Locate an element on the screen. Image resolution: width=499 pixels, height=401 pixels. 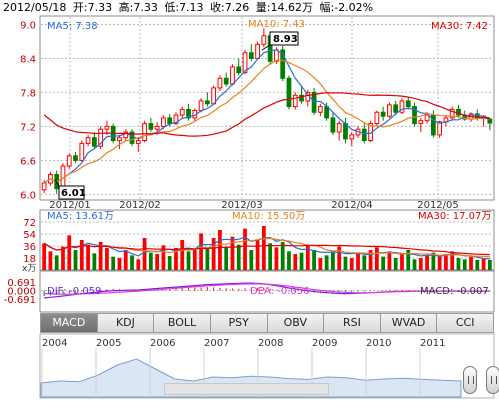
navigator-left-handle is located at coordinates (470, 380).